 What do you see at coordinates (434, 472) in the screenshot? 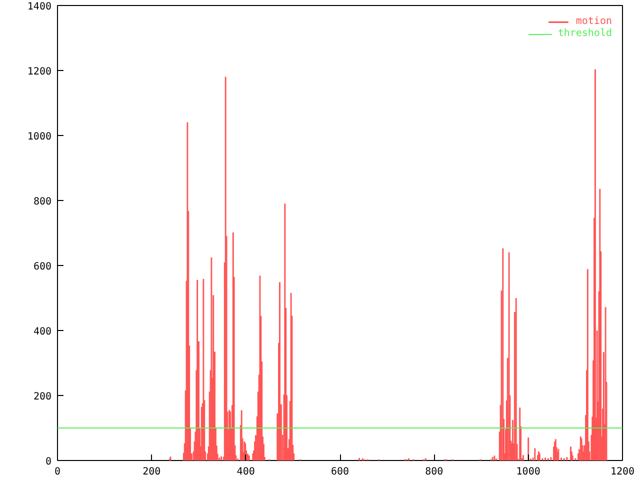
I see `x-tick-label: 800` at bounding box center [434, 472].